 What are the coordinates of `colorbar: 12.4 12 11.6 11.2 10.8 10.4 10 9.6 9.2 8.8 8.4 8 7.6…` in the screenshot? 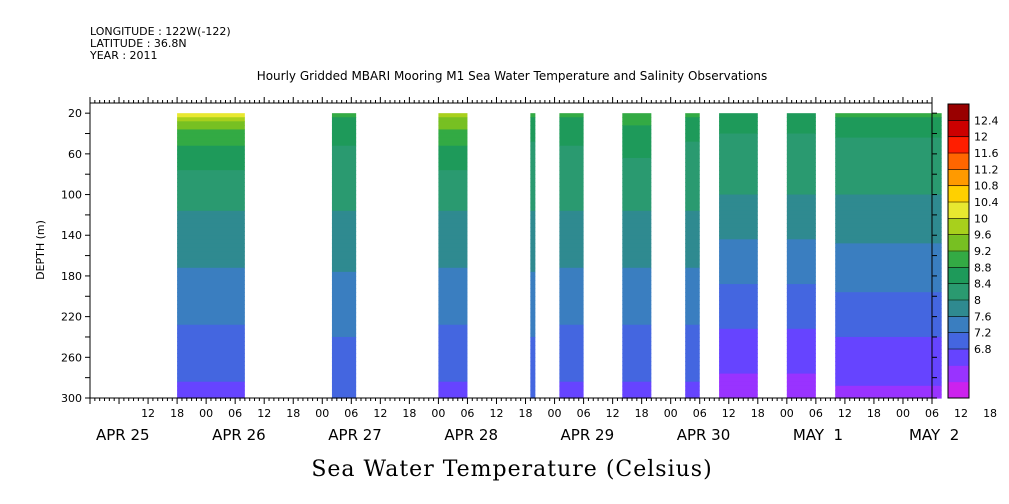 It's located at (973, 251).